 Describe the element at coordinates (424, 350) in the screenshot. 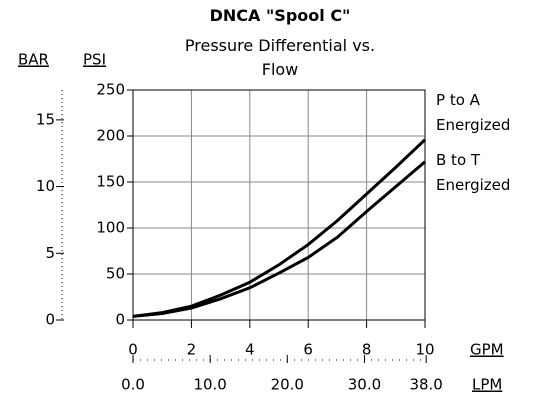

I see `x-tick-label: 10` at that location.